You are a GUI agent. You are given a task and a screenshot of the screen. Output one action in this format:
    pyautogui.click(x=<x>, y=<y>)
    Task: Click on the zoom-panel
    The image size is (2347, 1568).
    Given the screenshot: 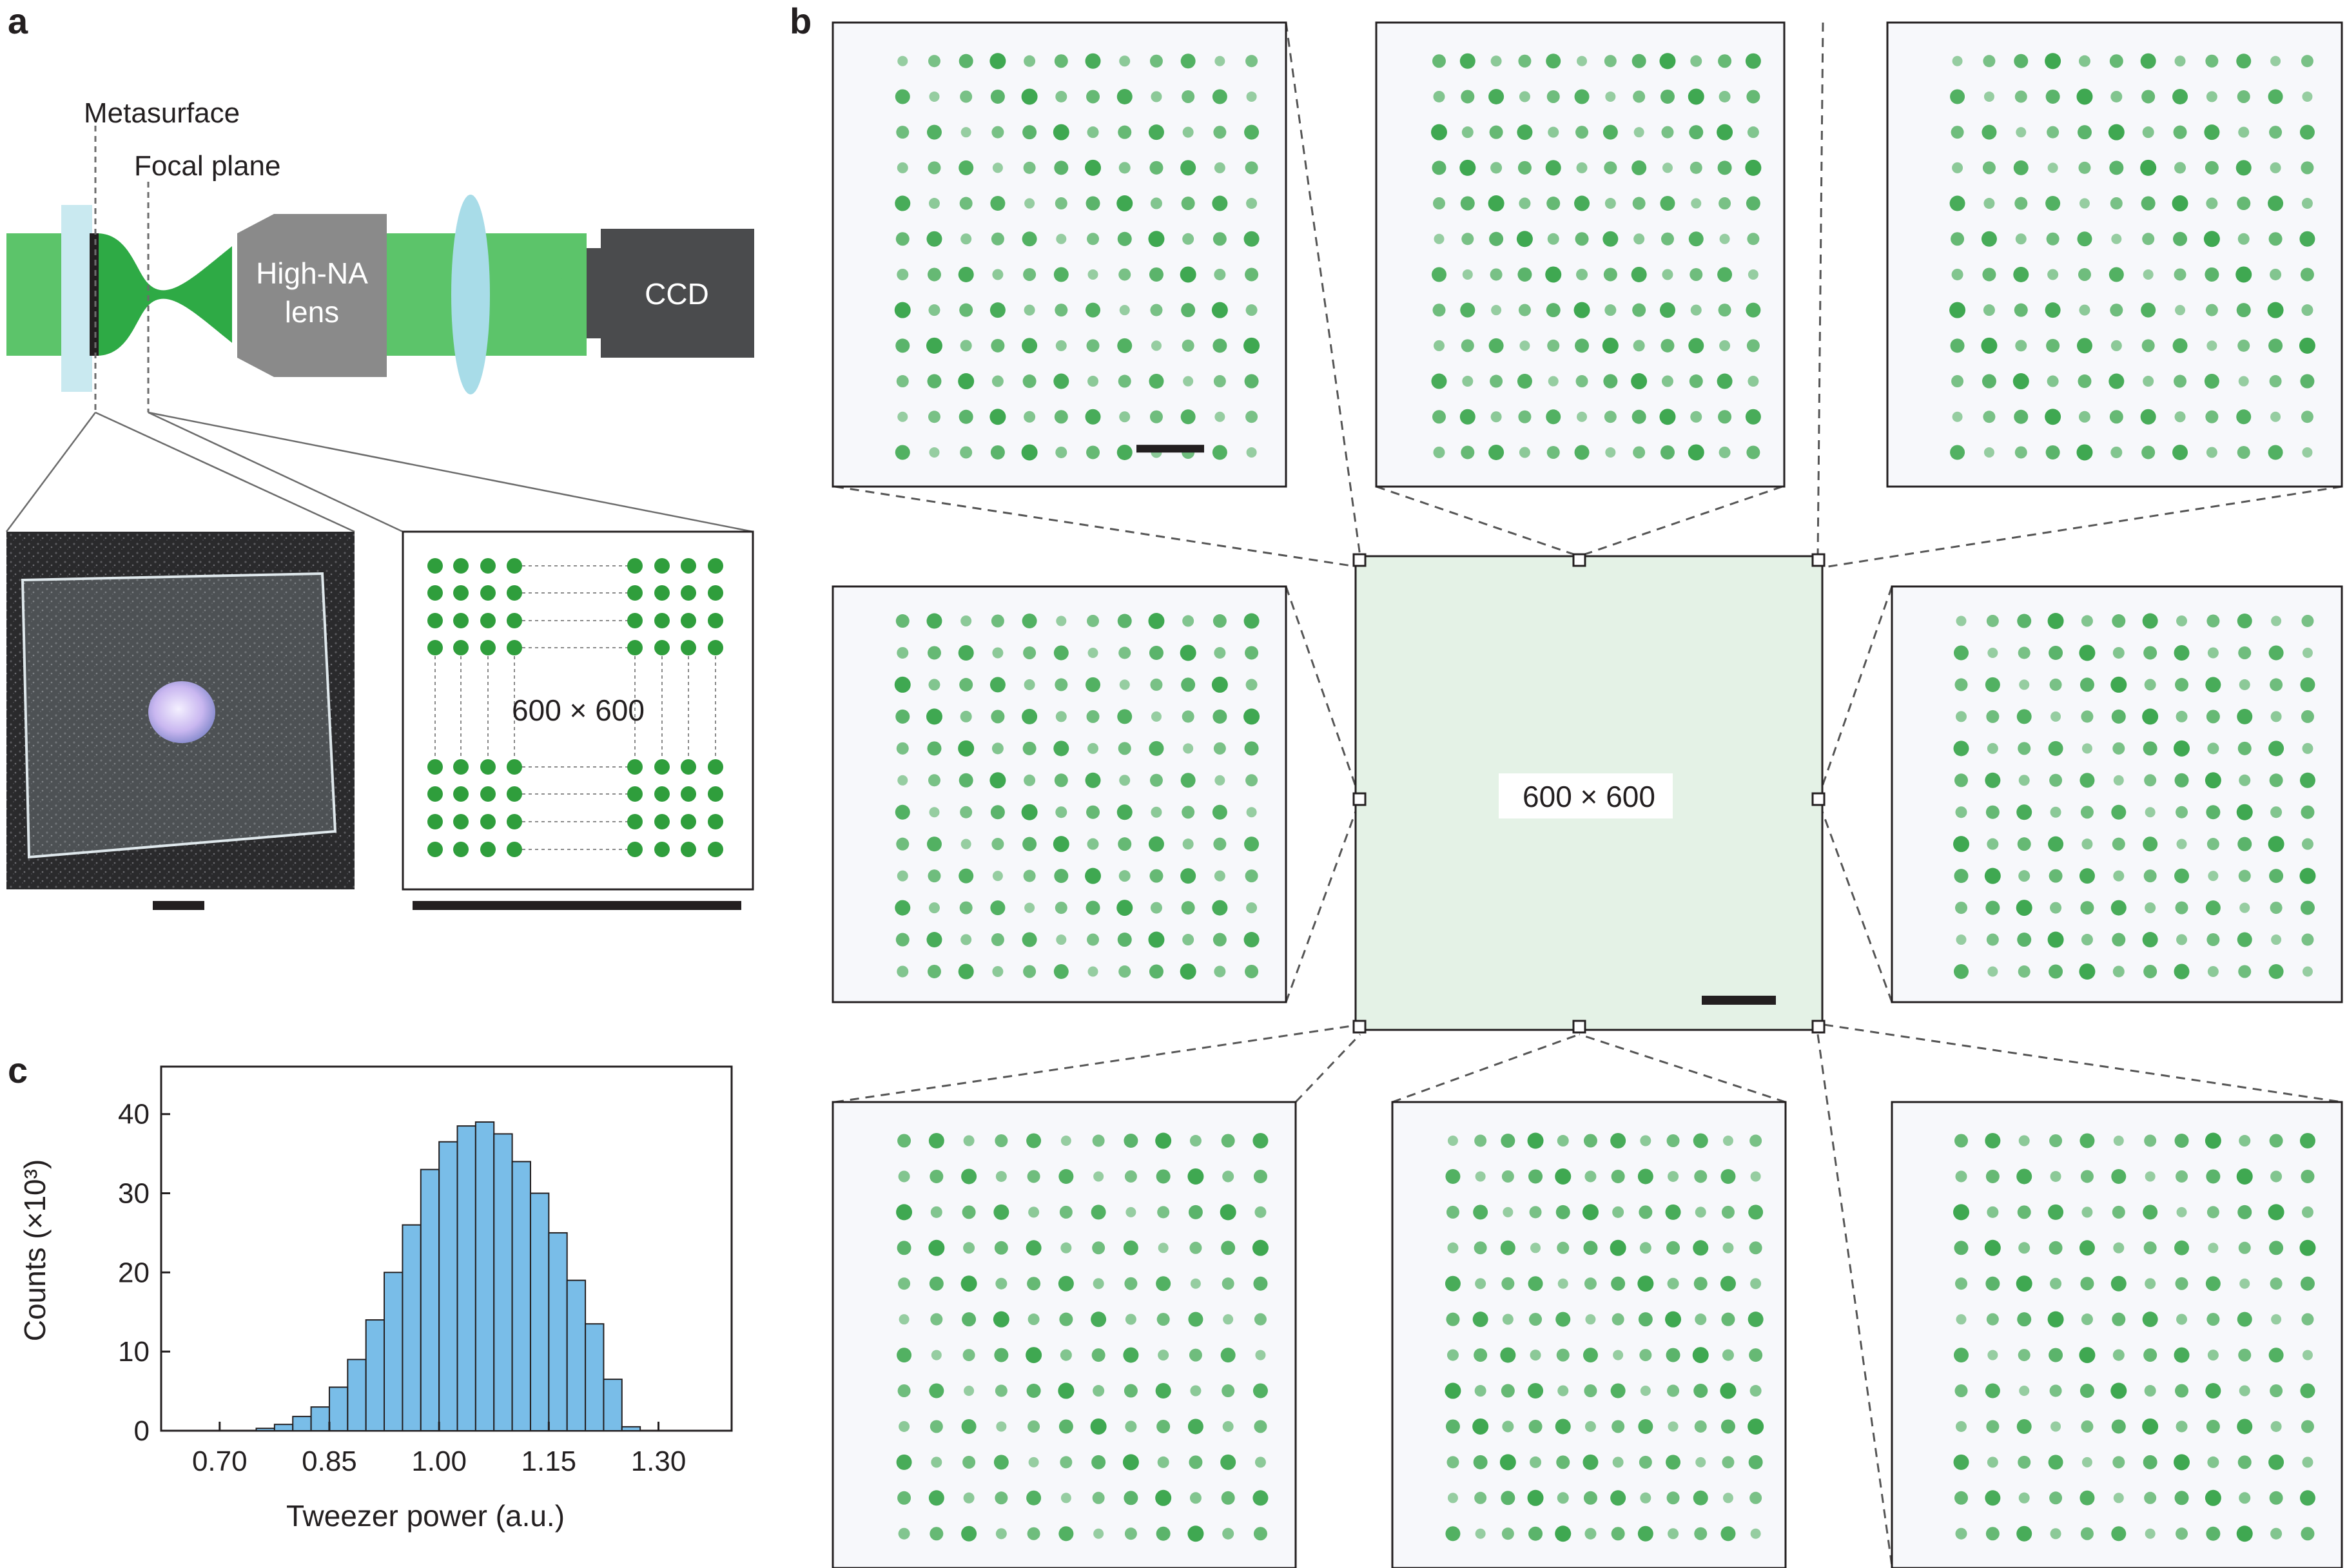 What is the action you would take?
    pyautogui.click(x=1064, y=1334)
    